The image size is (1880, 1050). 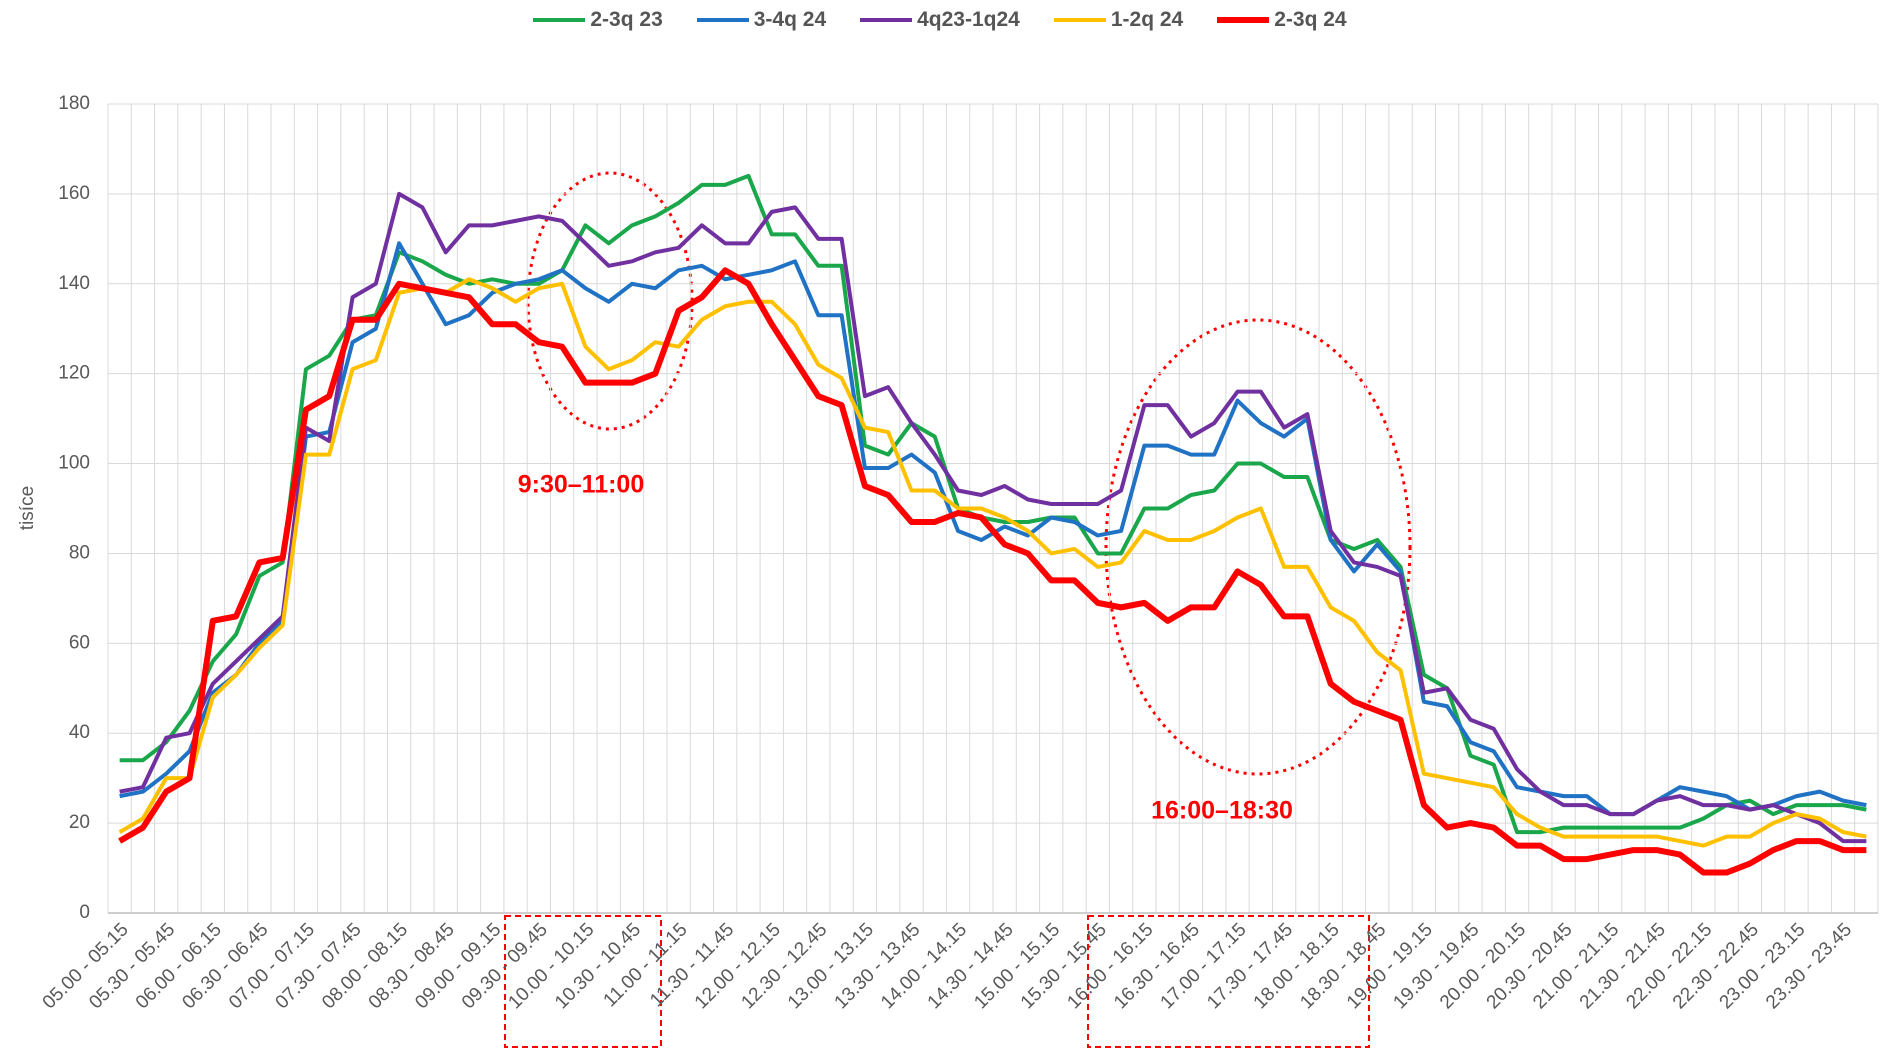 I want to click on legend-item: 3-4q 24, so click(x=761, y=20).